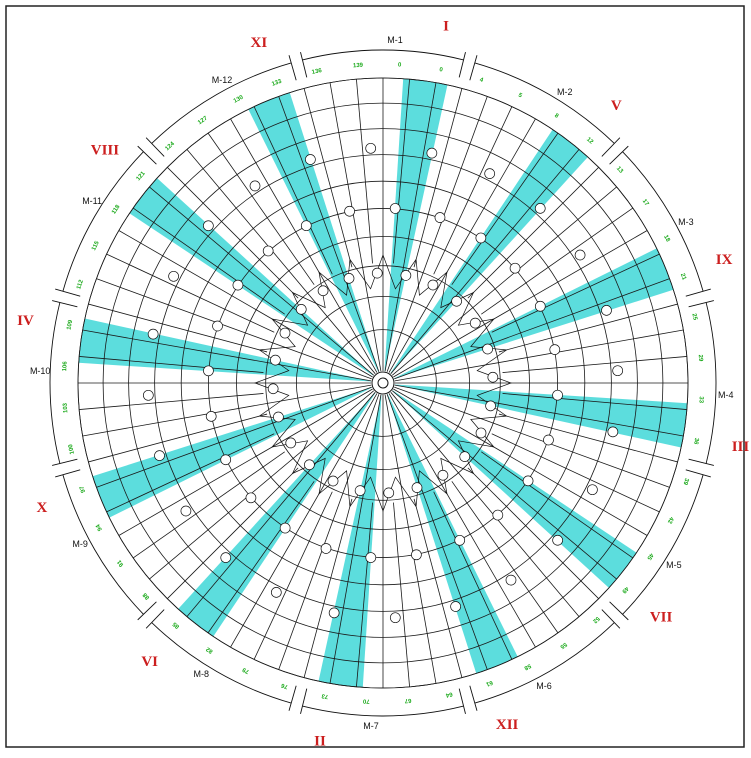 This screenshot has width=751, height=758. Describe the element at coordinates (482, 80) in the screenshot. I see `rim-label: 4` at that location.